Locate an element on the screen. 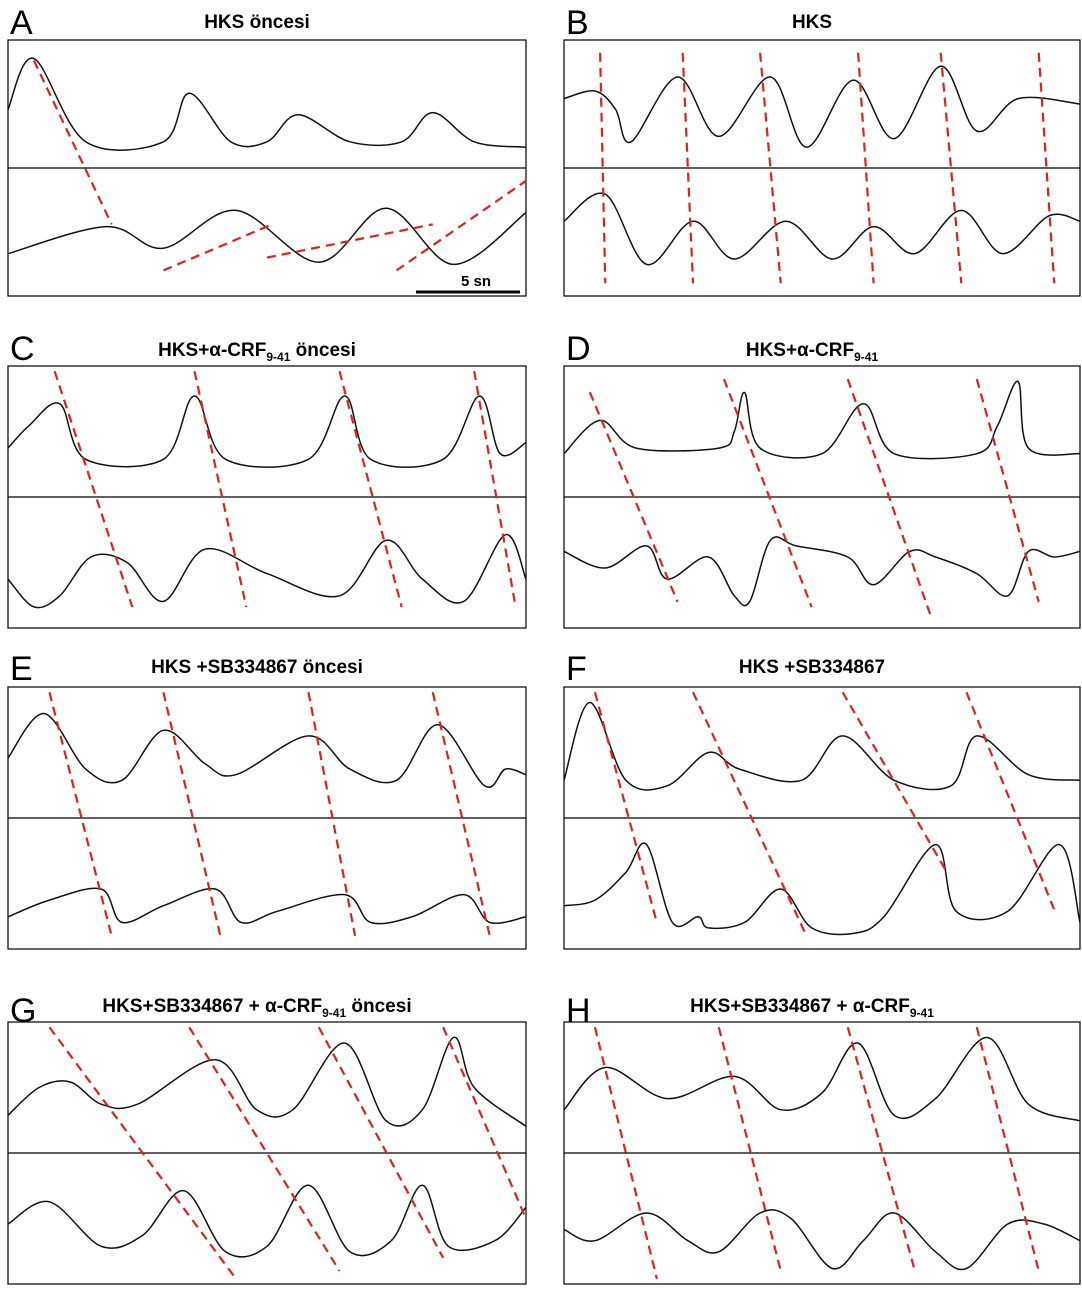 Image resolution: width=1082 pixels, height=1291 pixels. panel-letter: B is located at coordinates (577, 23).